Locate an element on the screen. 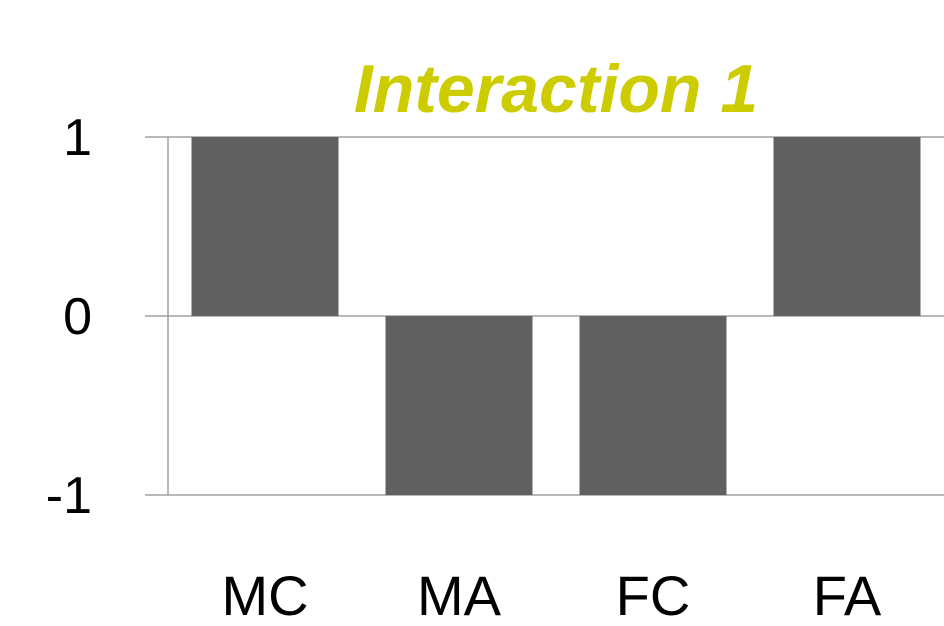  y-tick-label-0: 1 is located at coordinates (77, 138).